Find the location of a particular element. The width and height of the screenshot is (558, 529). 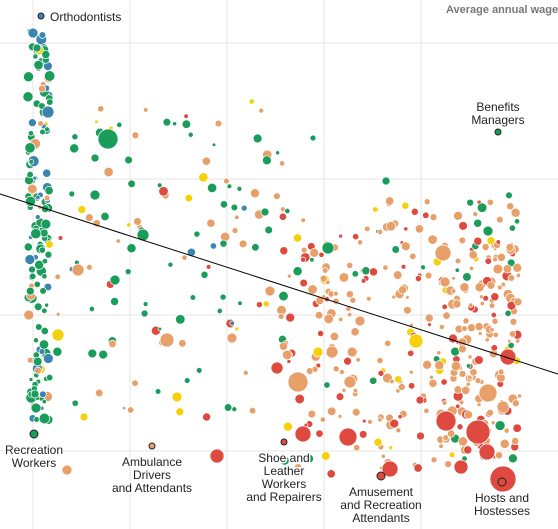

annotation-line: Attendants is located at coordinates (380, 518).